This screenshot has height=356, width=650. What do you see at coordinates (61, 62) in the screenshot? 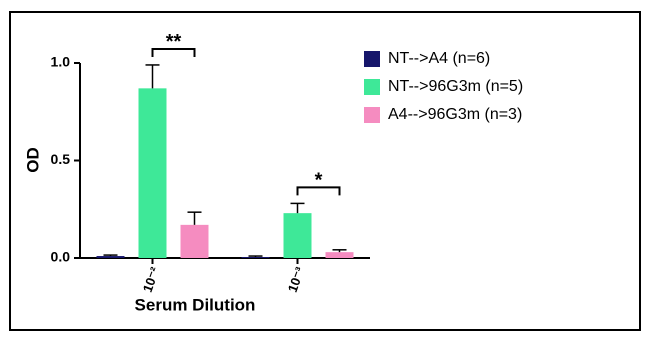
I see `y-tick-label: 1.0` at bounding box center [61, 62].